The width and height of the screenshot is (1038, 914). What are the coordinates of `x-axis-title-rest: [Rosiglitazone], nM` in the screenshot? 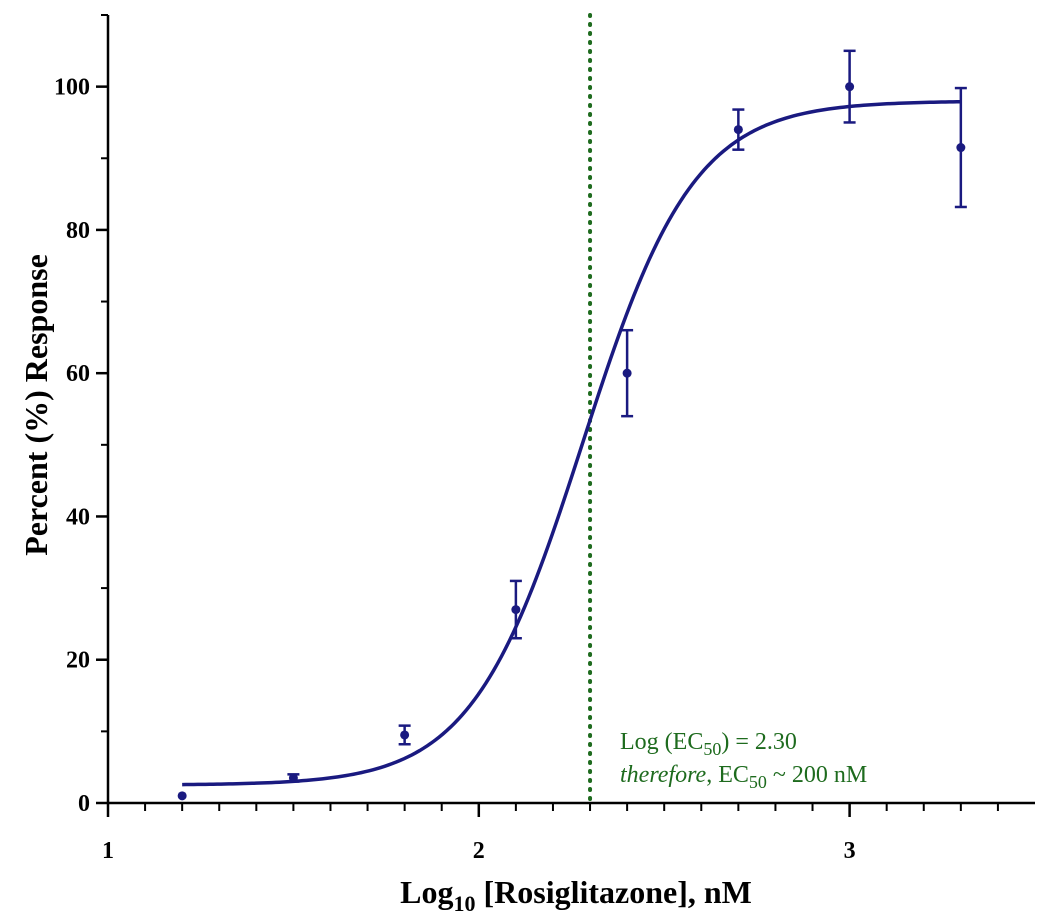 It's located at (613, 892).